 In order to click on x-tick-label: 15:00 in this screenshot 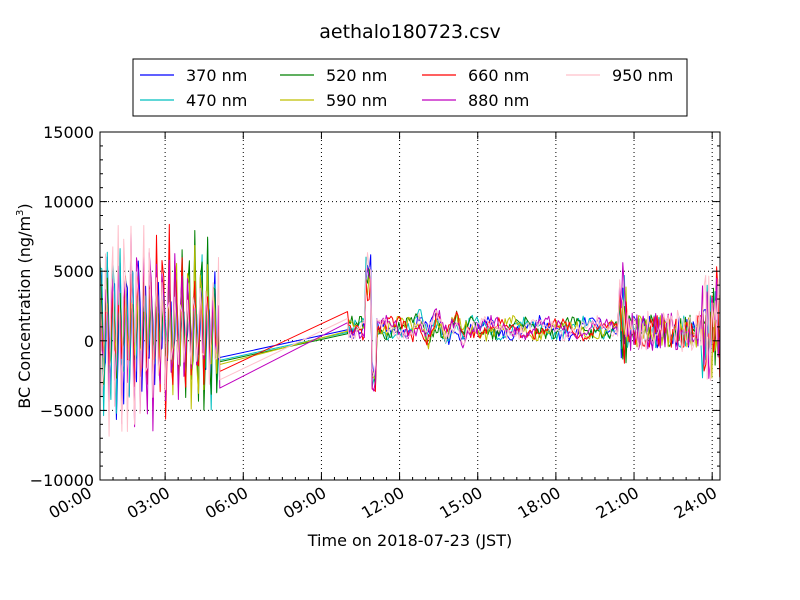, I will do `click(460, 503)`.